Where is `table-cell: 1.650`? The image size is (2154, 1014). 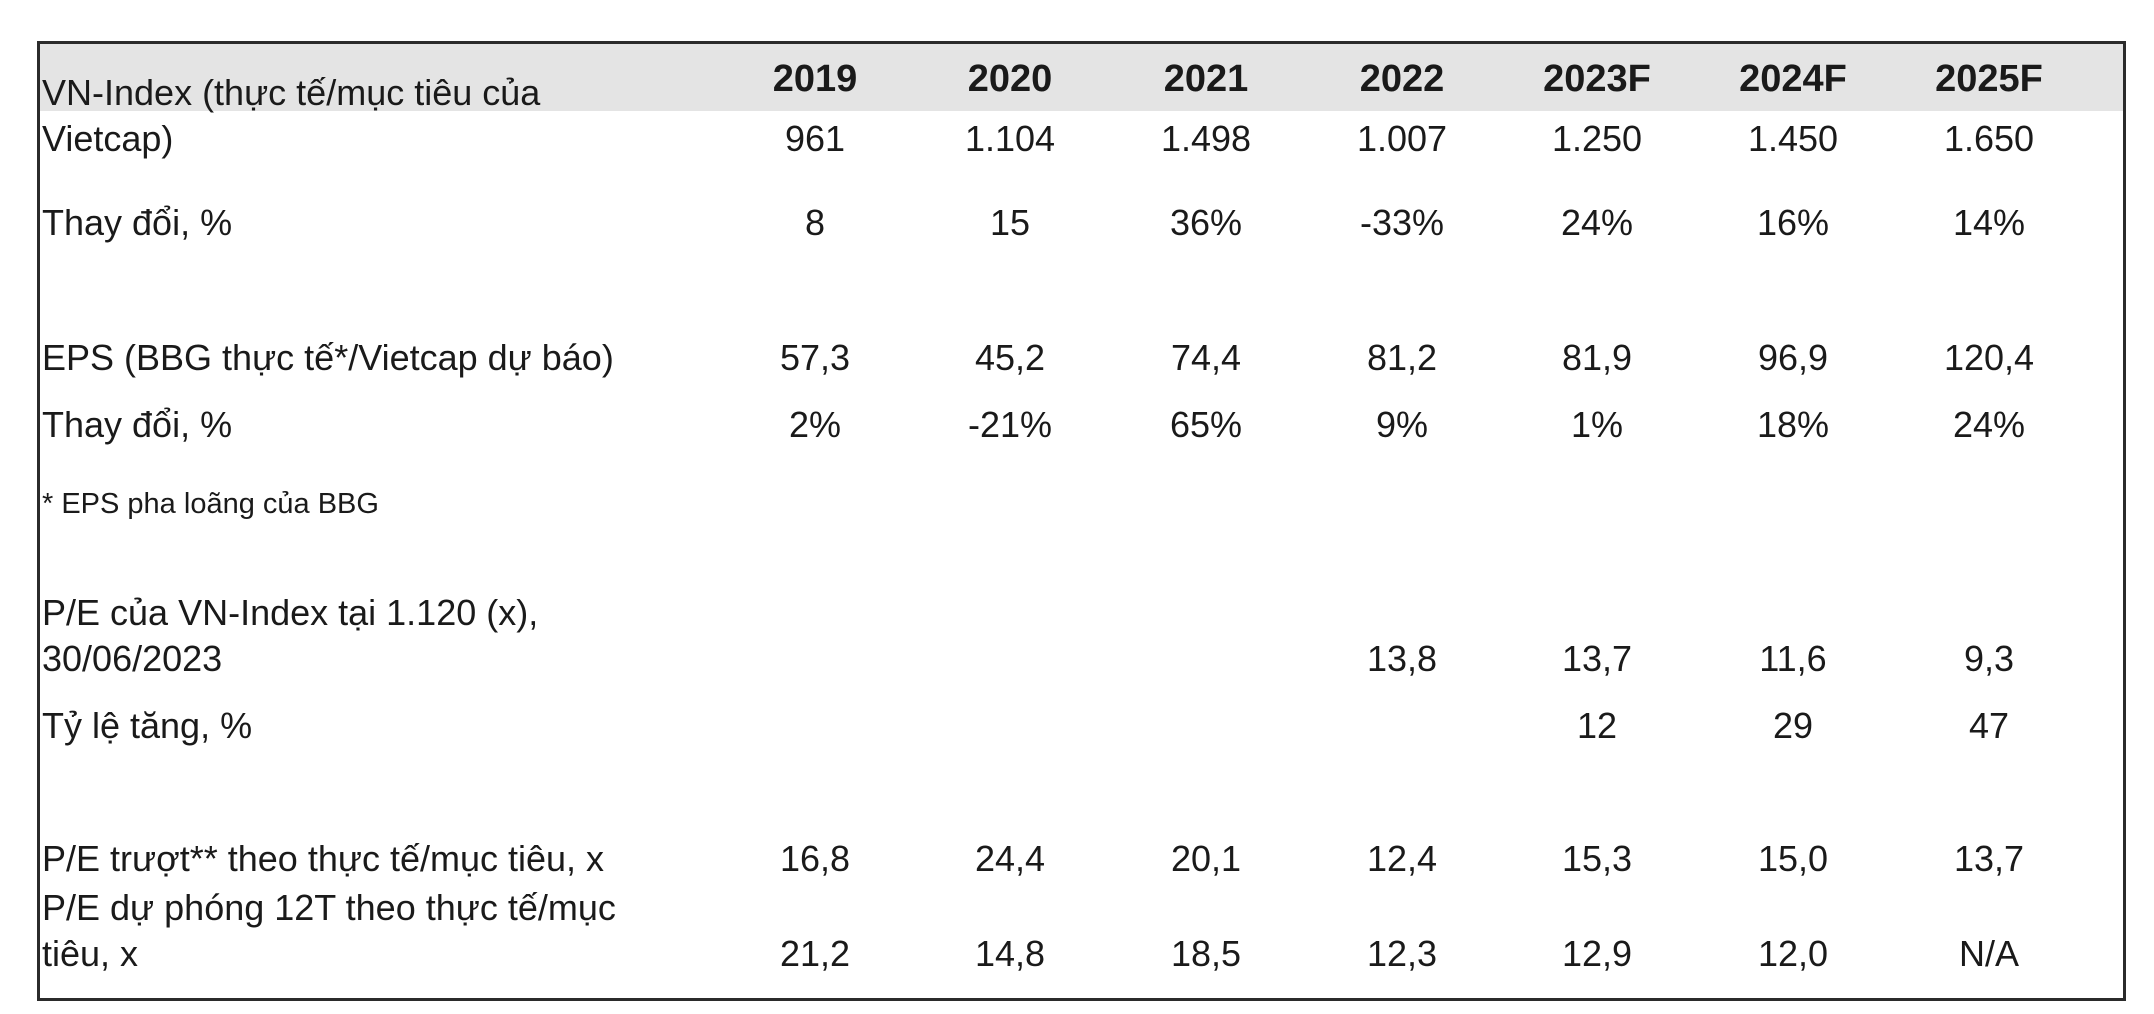 table-cell: 1.650 is located at coordinates (1989, 138).